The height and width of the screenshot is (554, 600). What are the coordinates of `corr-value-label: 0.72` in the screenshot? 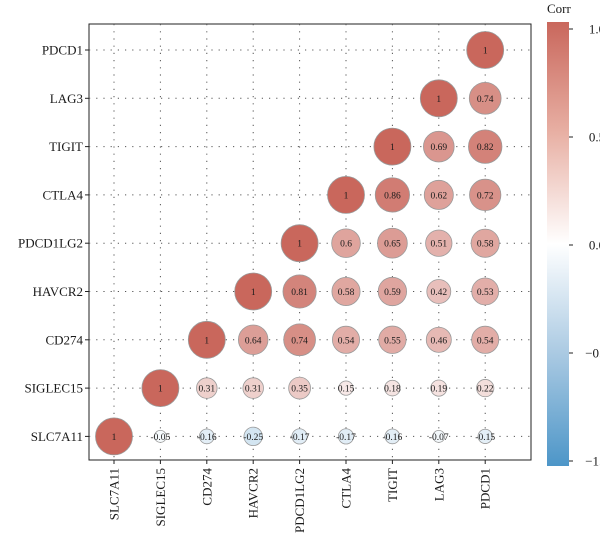 It's located at (485, 196).